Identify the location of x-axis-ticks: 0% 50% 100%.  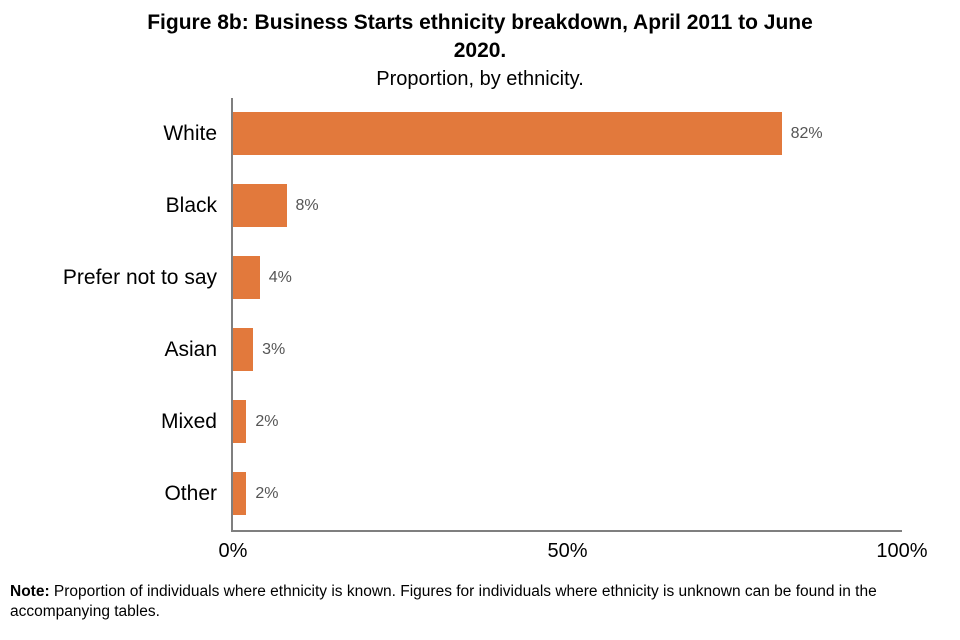
(573, 549).